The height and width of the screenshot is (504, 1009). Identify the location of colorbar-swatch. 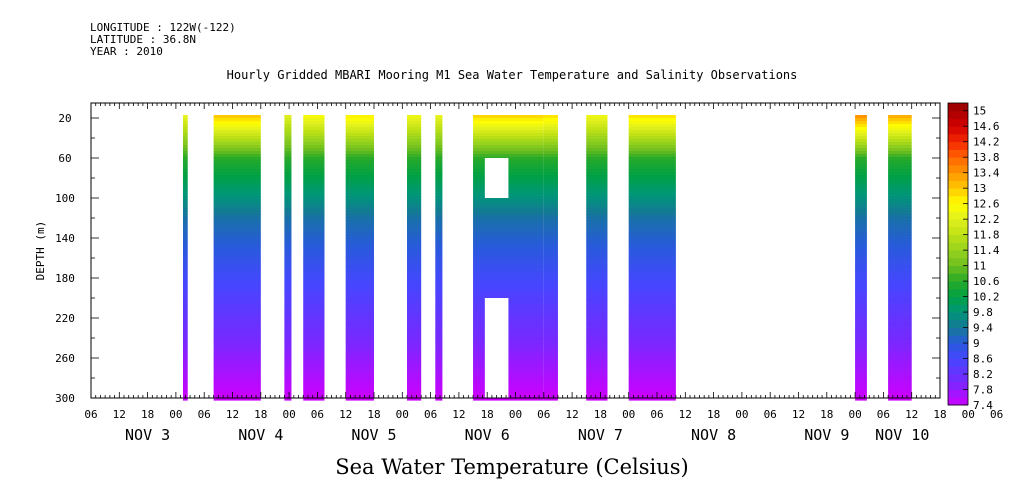
(958, 285).